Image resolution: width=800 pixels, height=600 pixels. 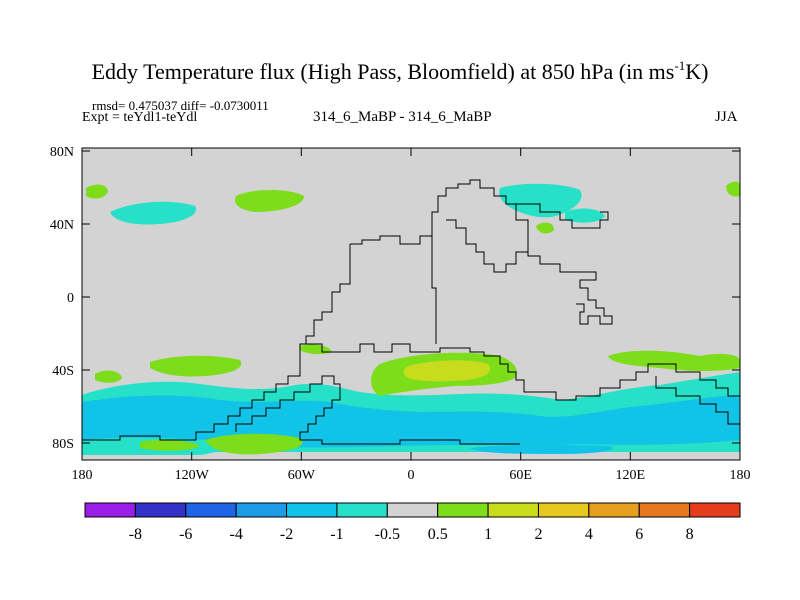 What do you see at coordinates (545, 228) in the screenshot?
I see `green-patch-asia` at bounding box center [545, 228].